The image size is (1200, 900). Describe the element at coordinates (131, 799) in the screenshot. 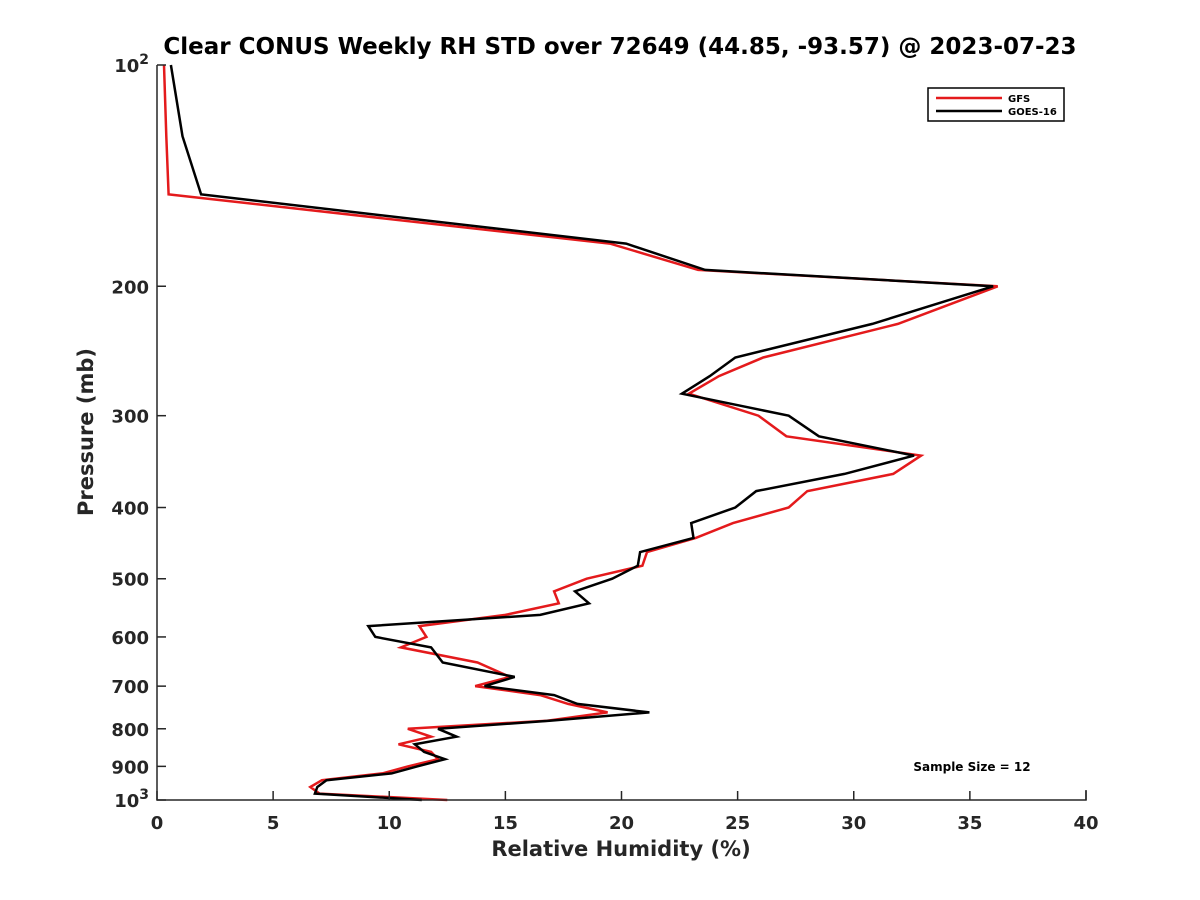

I see `y-tick-label: 10³` at that location.